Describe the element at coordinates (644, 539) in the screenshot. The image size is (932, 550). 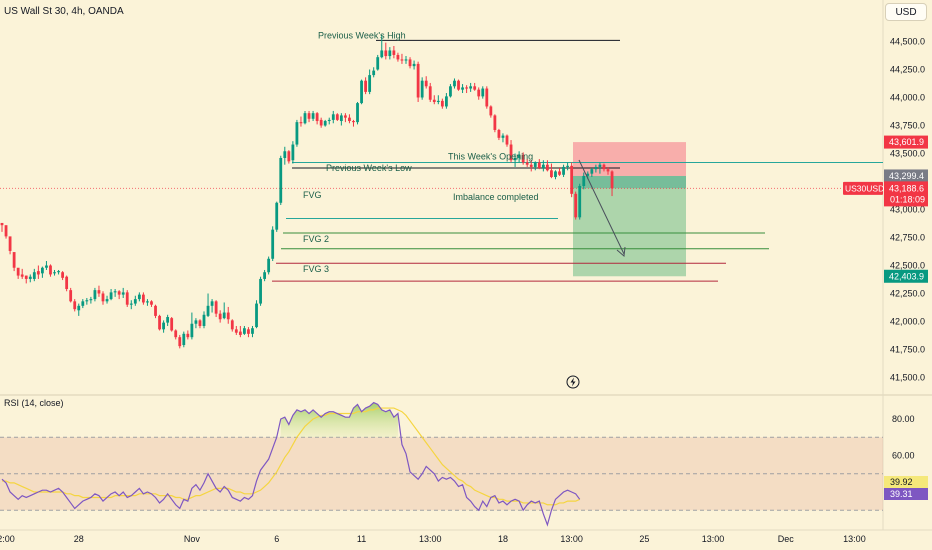
I see `time-tick-label: 25` at that location.